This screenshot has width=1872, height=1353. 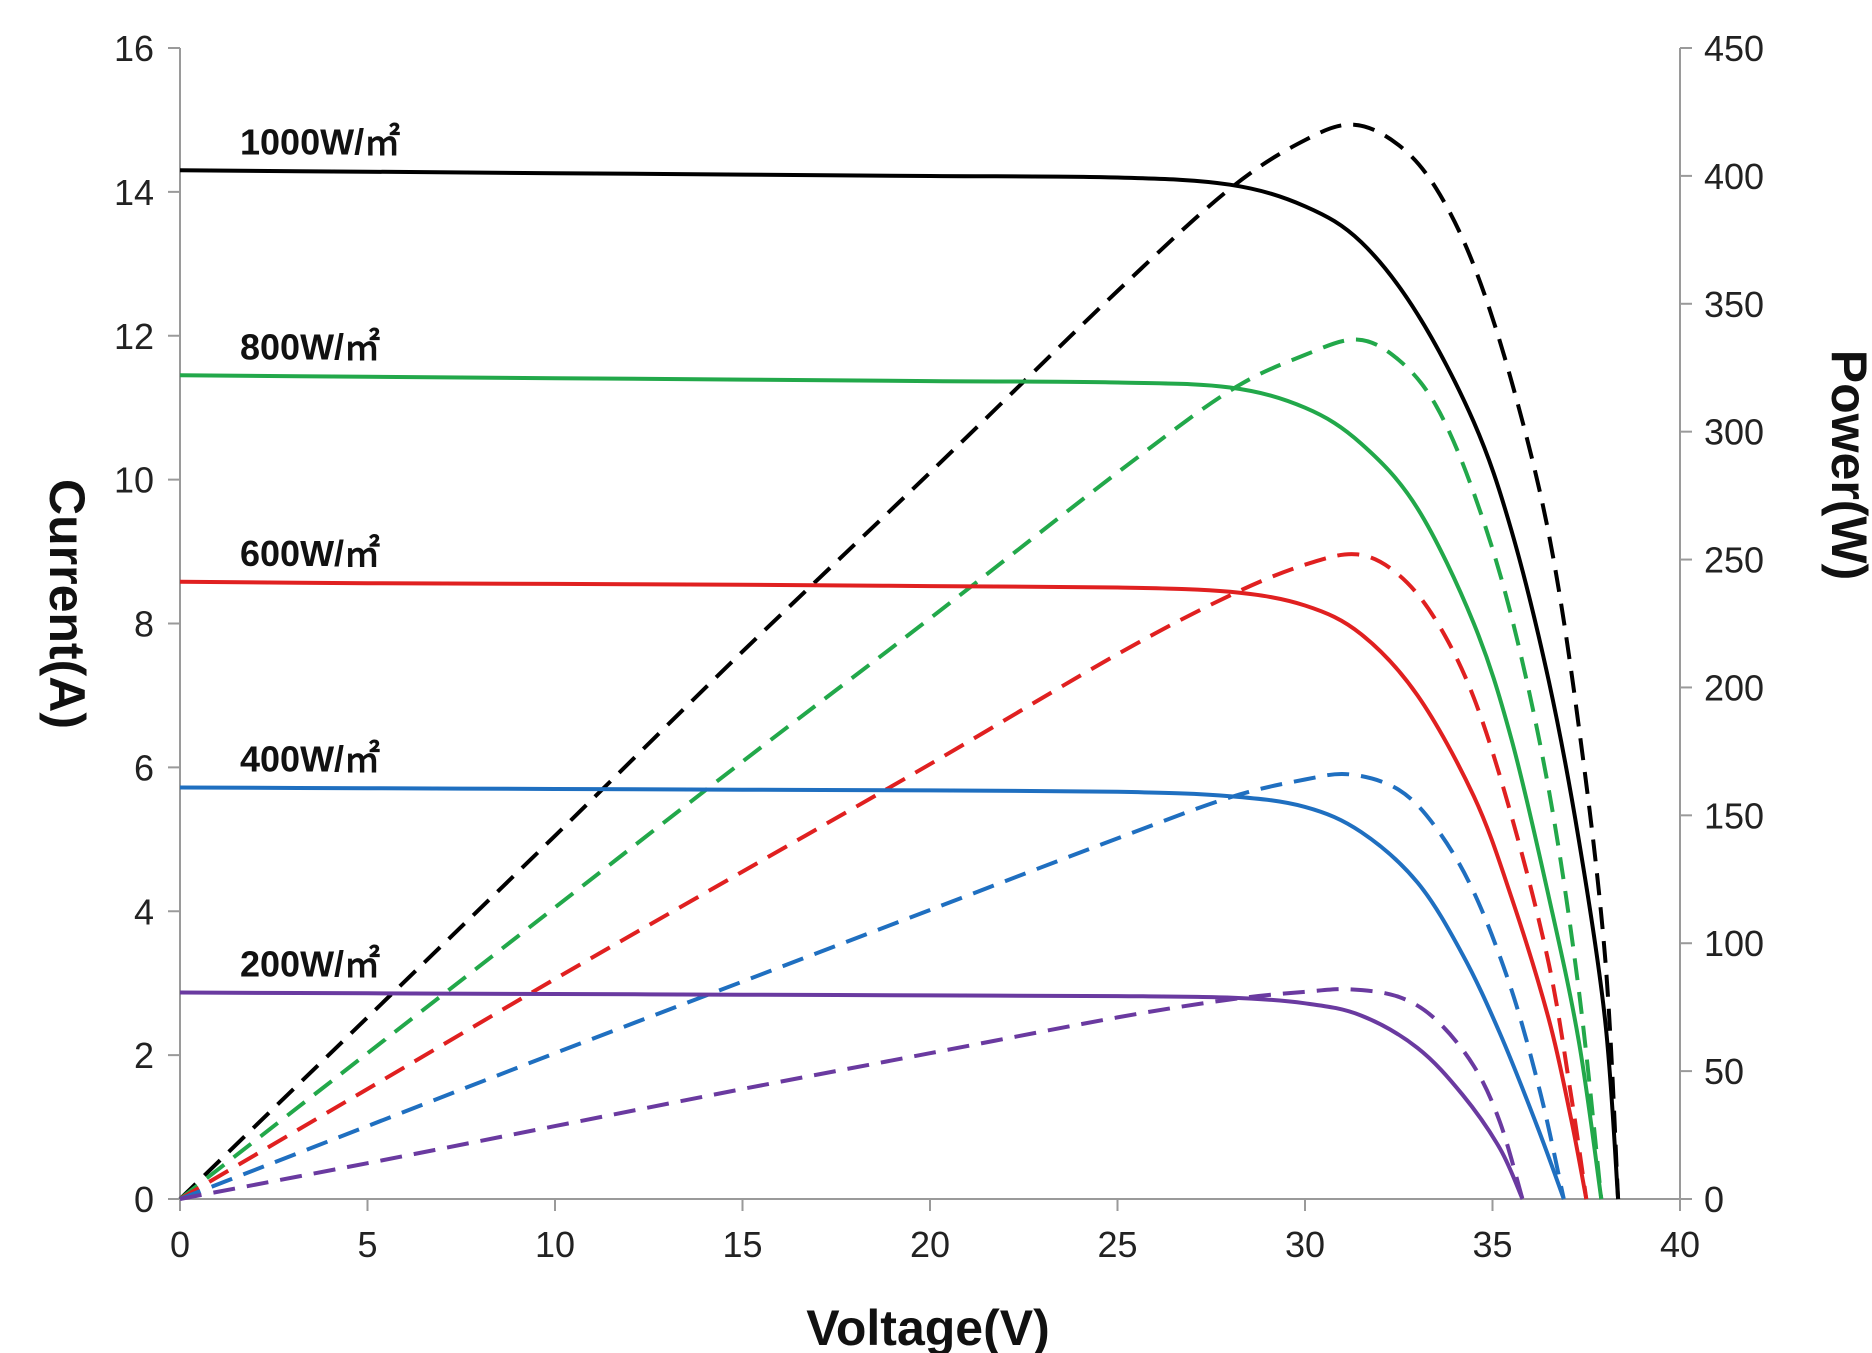 I want to click on y2-tick-label: 400, so click(x=1734, y=176).